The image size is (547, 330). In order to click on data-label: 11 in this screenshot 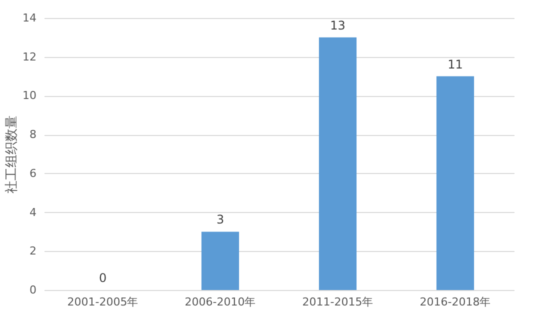, I will do `click(455, 64)`.